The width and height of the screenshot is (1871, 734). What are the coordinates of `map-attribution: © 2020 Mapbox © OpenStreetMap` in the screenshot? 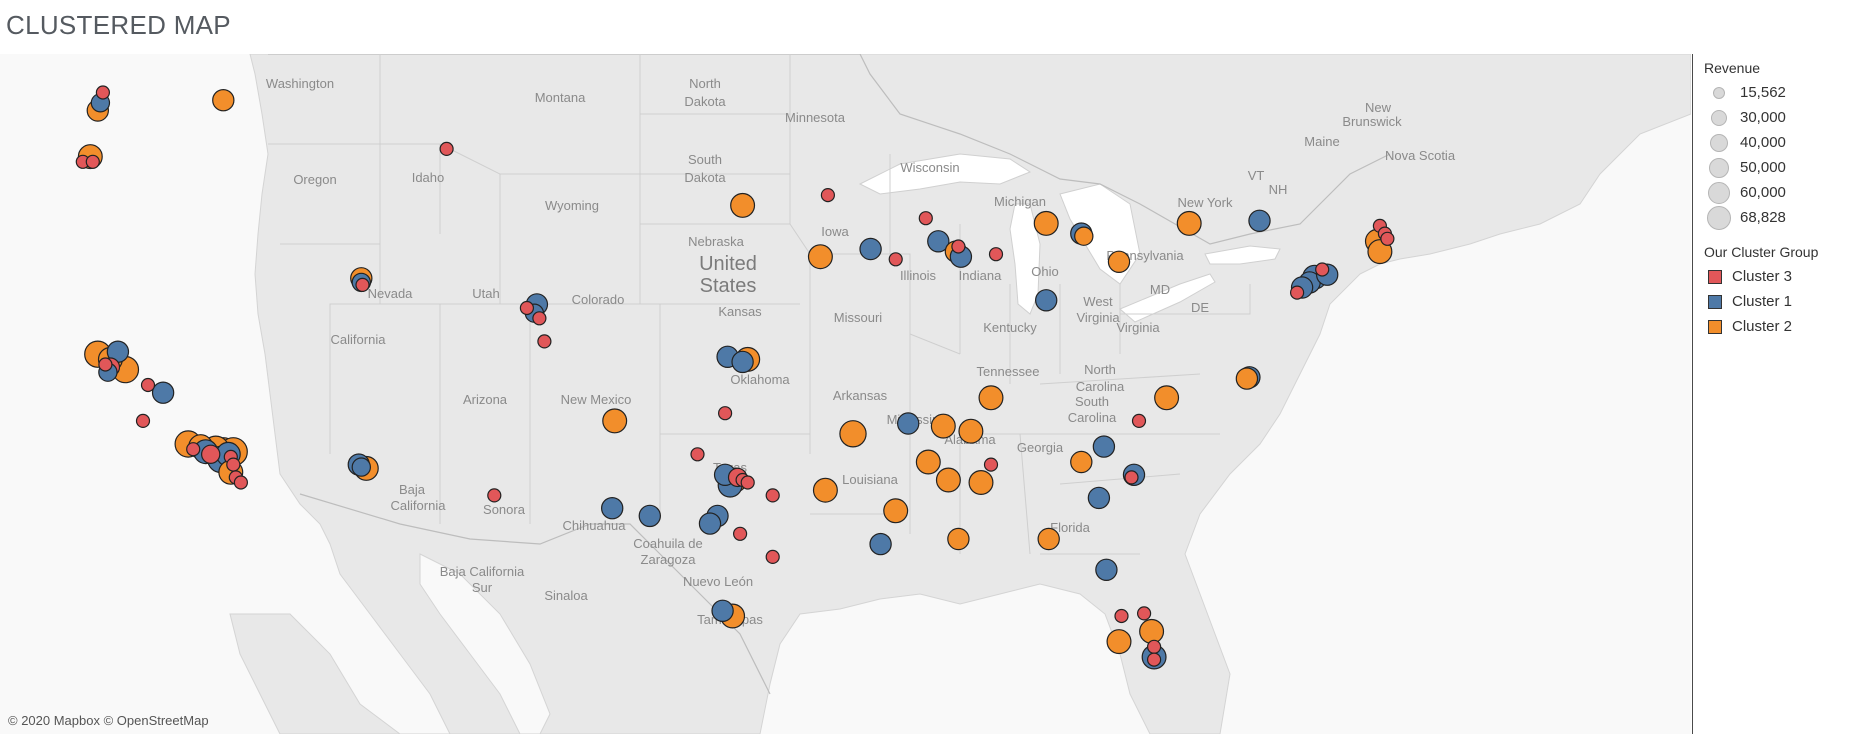 It's located at (108, 720).